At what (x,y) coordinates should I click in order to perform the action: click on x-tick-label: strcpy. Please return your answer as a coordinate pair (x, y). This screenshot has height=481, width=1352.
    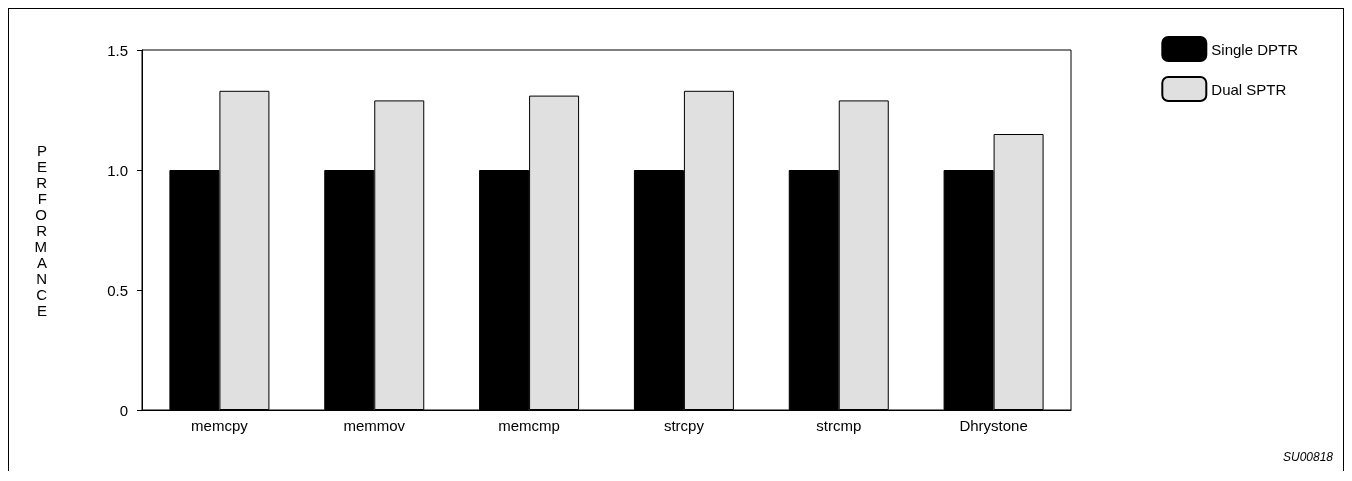
    Looking at the image, I should click on (684, 425).